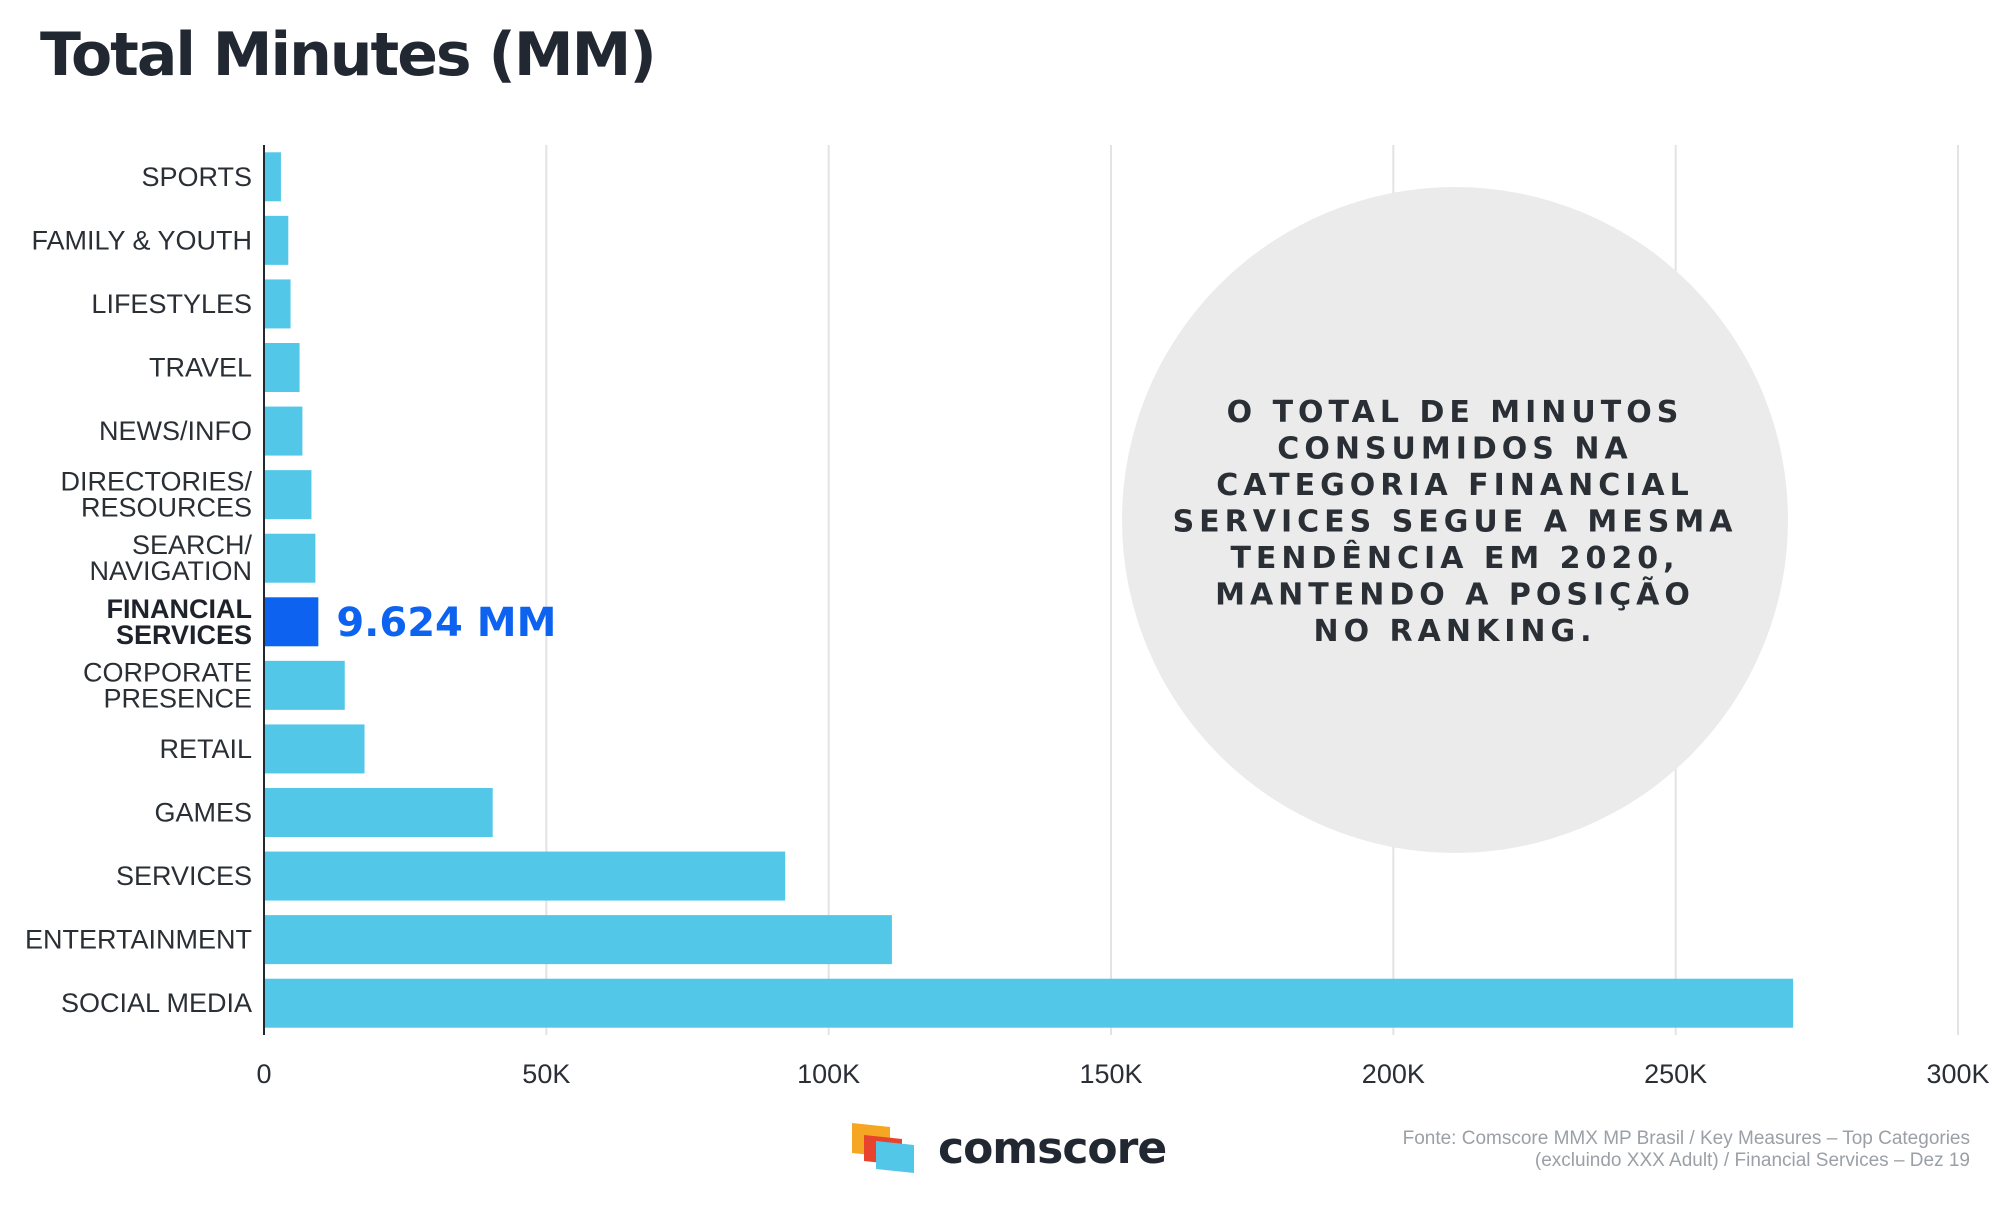 The height and width of the screenshot is (1208, 2000). What do you see at coordinates (138, 940) in the screenshot?
I see `category-label: ENTERTAINMENT` at bounding box center [138, 940].